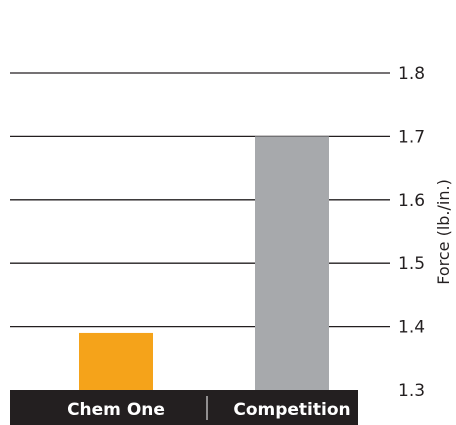  Describe the element at coordinates (411, 232) in the screenshot. I see `y-axis-ticks: 1.3 1.4 1.5 1.6 1.7 1.8` at that location.